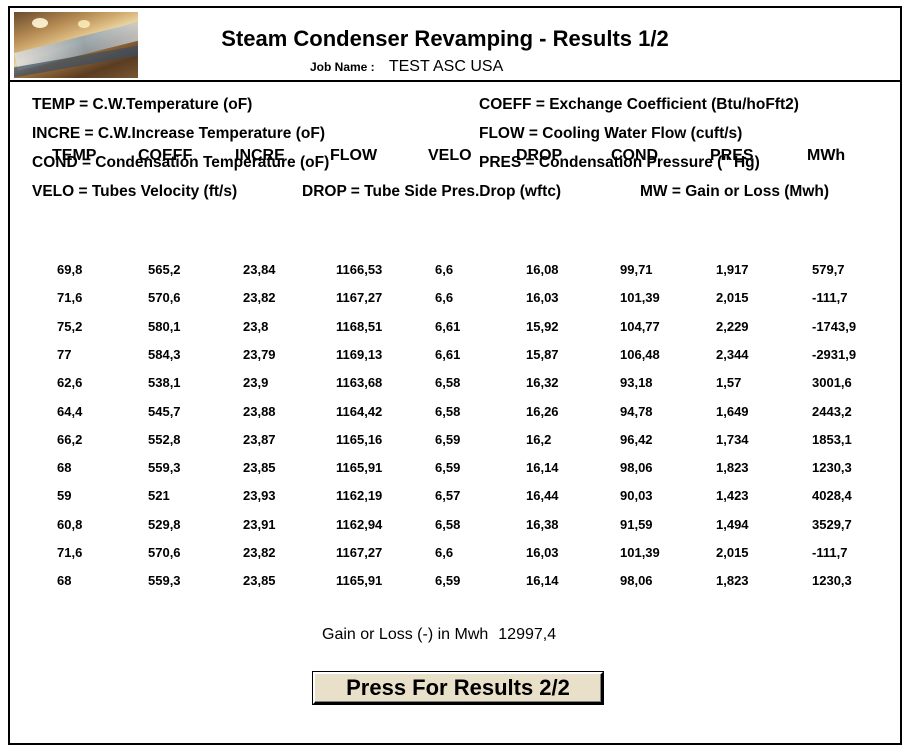  Describe the element at coordinates (542, 326) in the screenshot. I see `table-cell: 15,92` at that location.